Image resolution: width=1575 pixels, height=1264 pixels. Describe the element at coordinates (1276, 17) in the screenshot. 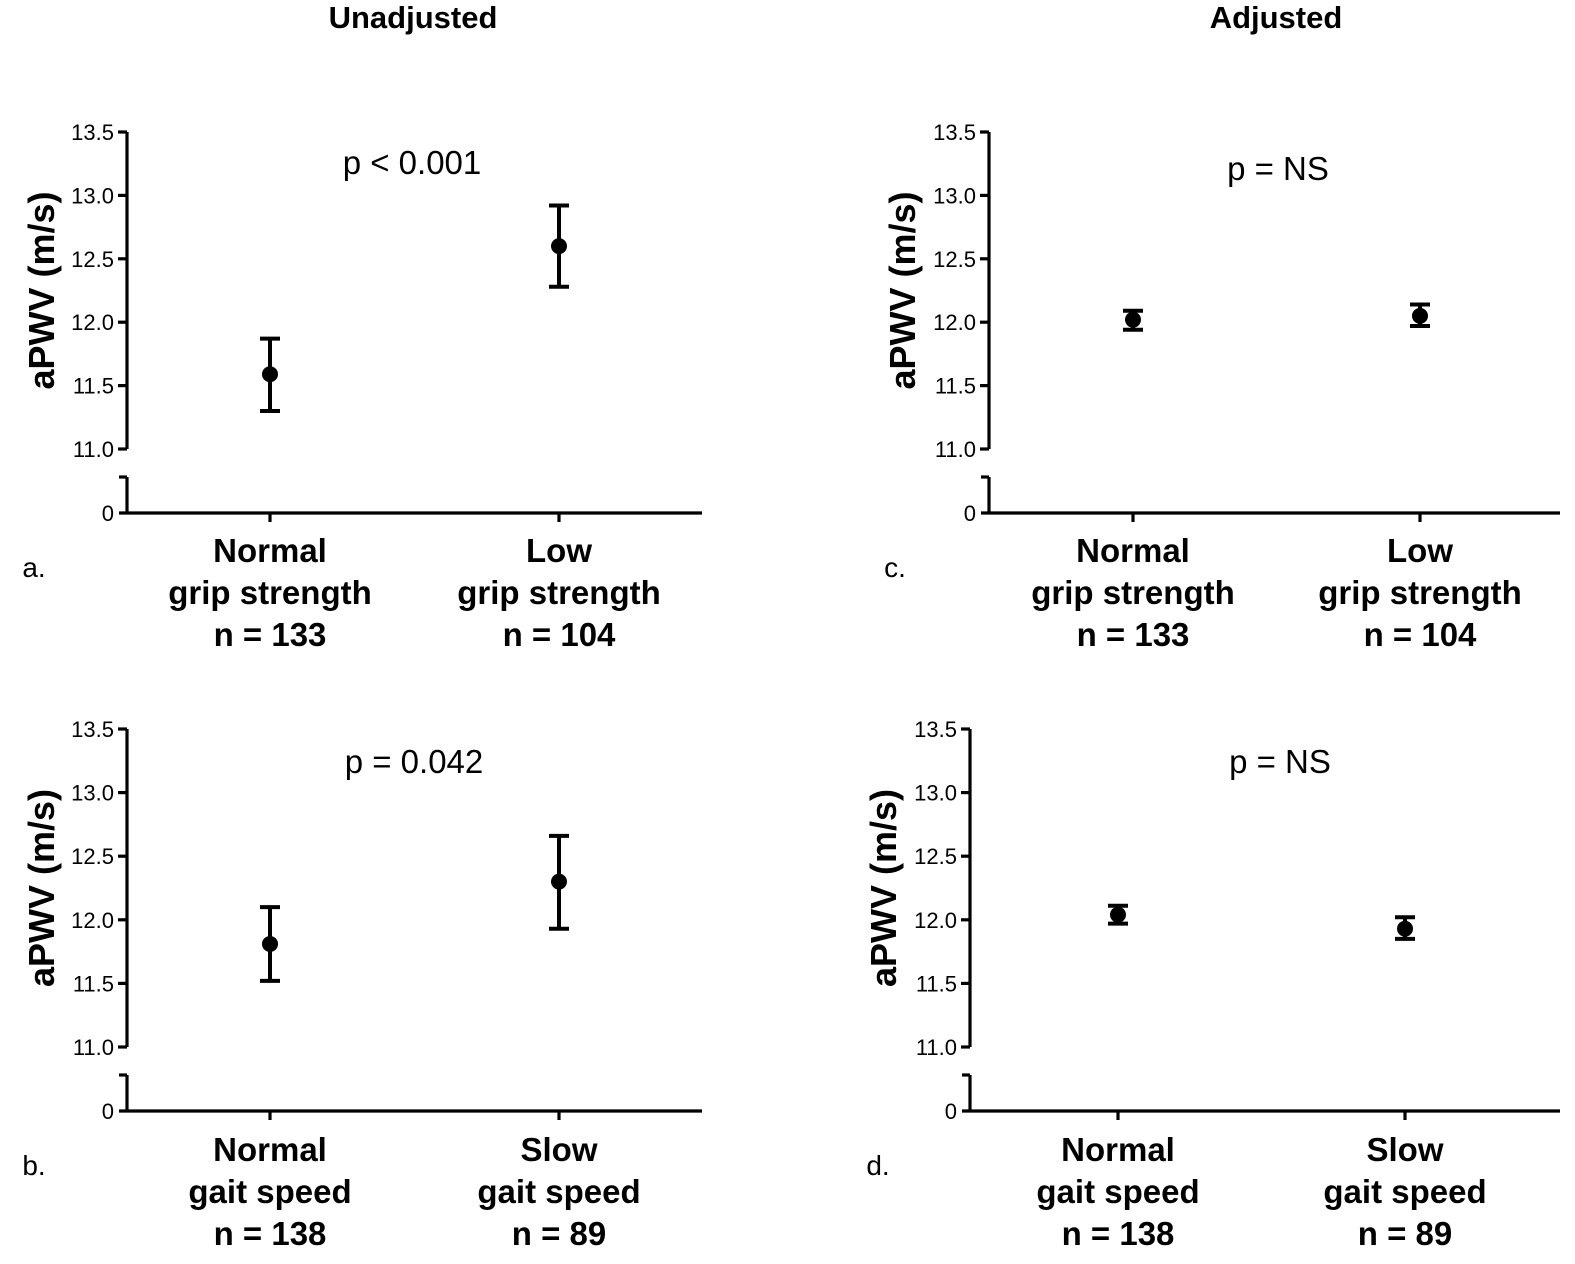

I see `header-adjusted: Adjusted` at that location.